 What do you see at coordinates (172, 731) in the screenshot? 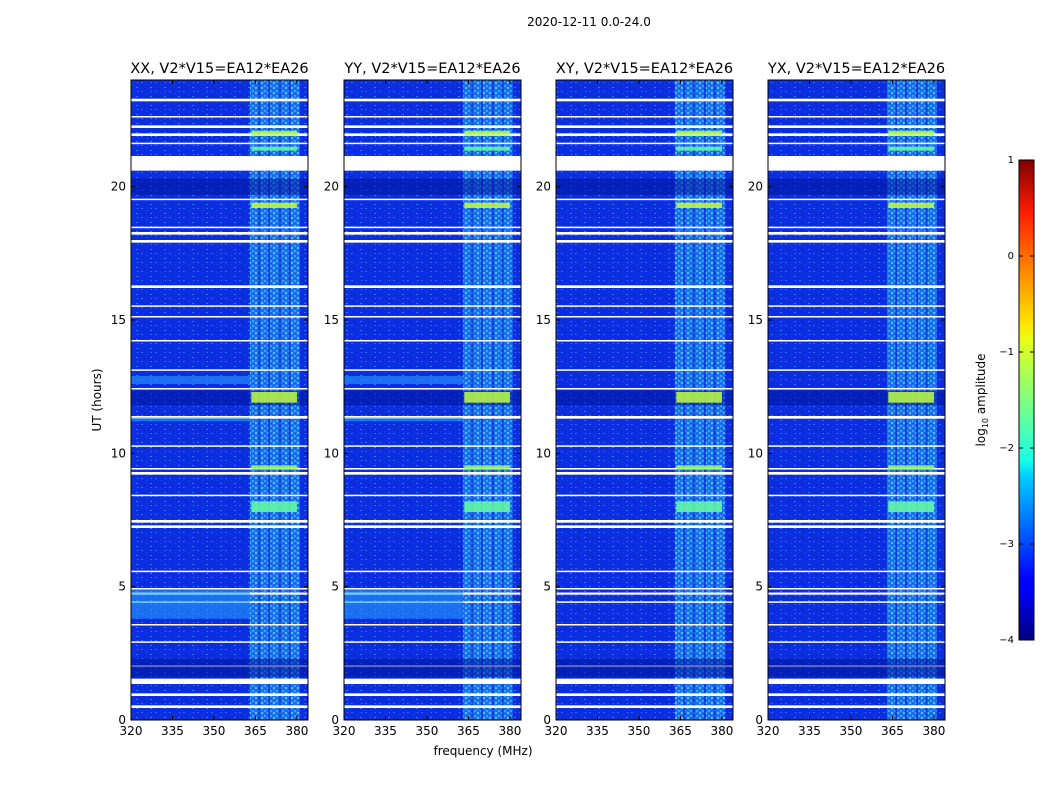
I see `x-tick-label: 335` at bounding box center [172, 731].